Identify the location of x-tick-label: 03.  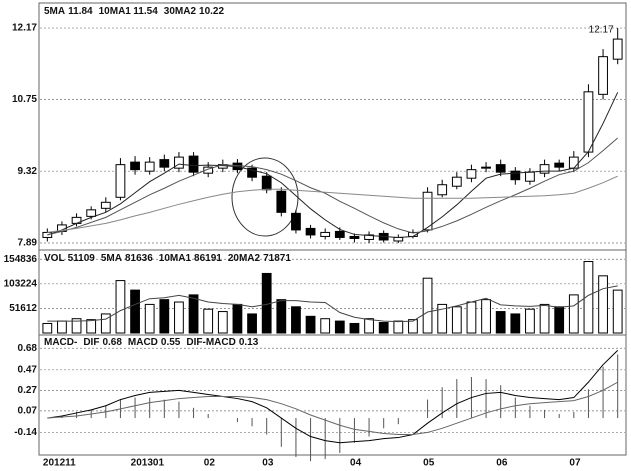
(268, 463).